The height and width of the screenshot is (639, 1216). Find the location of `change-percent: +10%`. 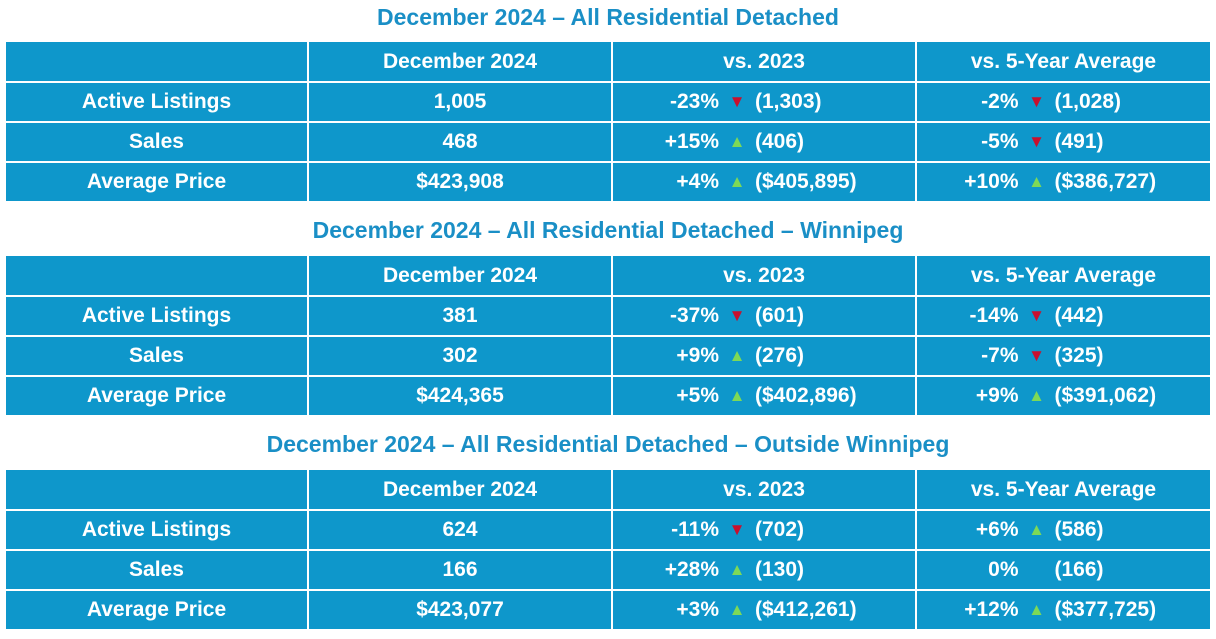

change-percent: +10% is located at coordinates (991, 181).